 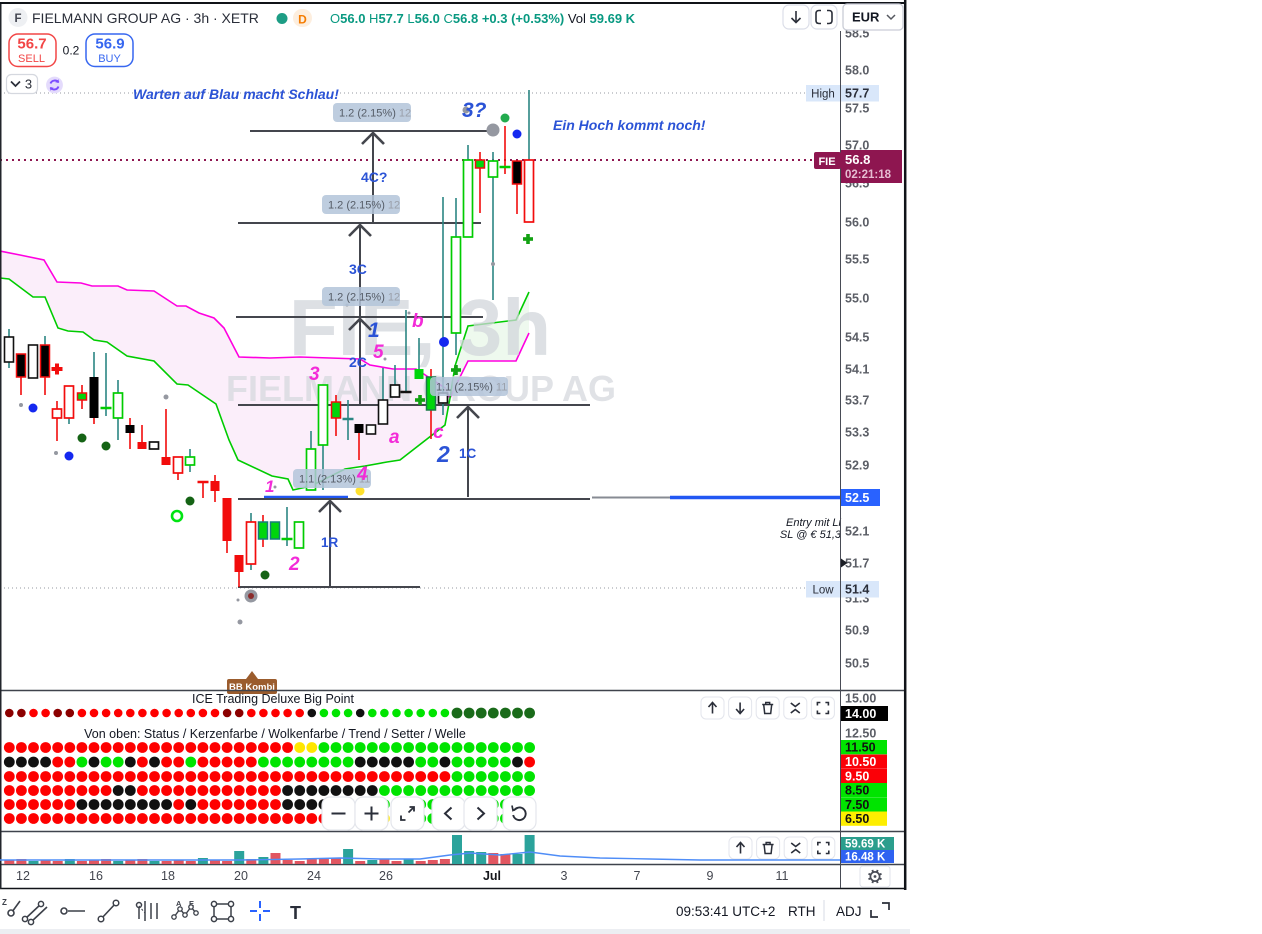 I want to click on svg-text: 53.3, so click(x=857, y=433).